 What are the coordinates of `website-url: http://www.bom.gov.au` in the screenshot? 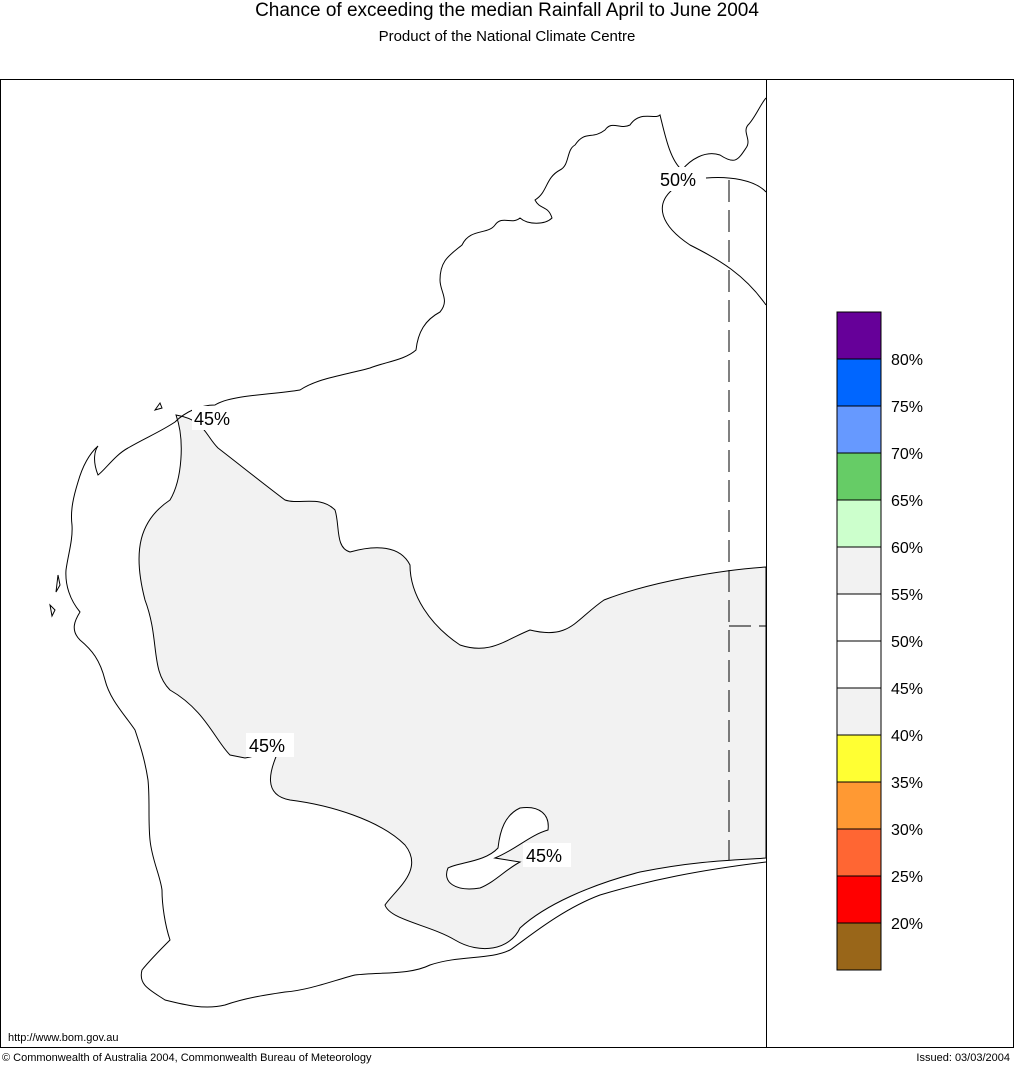 It's located at (63, 1038).